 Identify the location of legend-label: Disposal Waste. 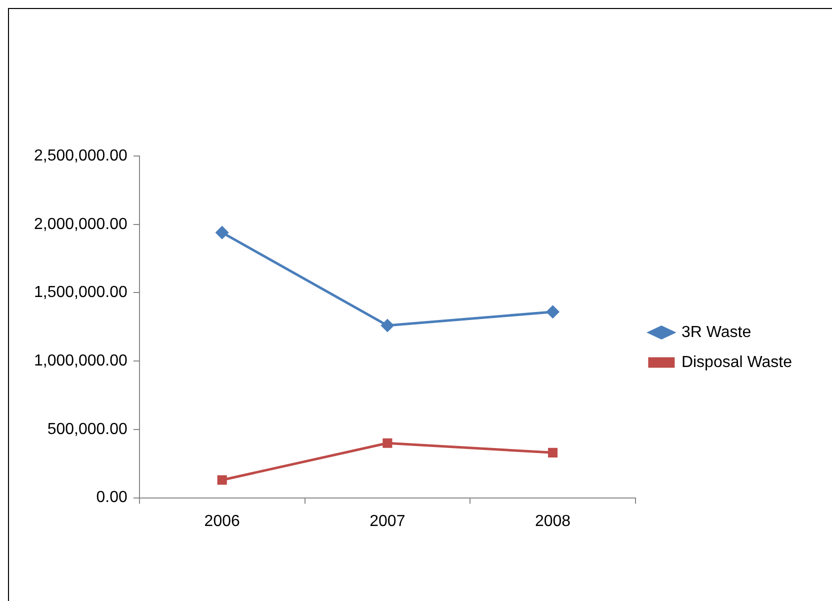
(736, 362).